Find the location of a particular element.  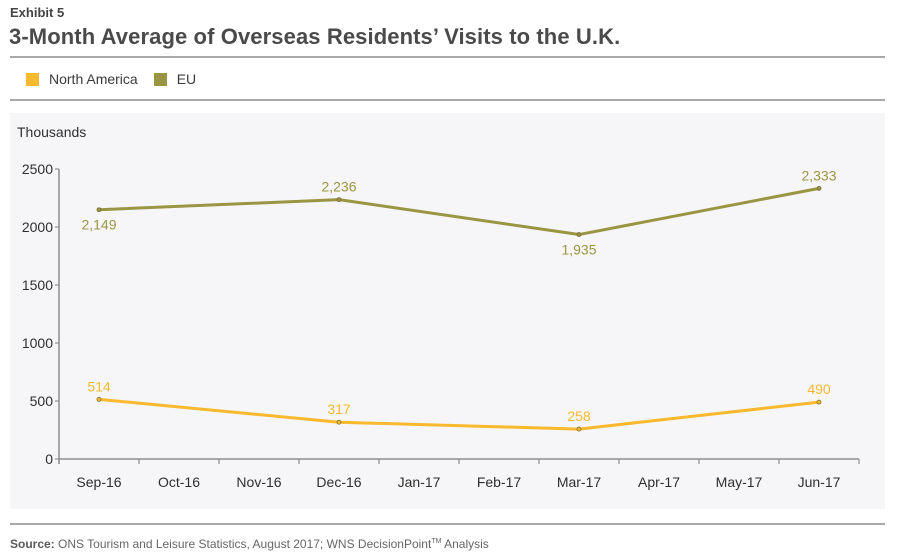

data-label-eu: 2,149 is located at coordinates (98, 225).